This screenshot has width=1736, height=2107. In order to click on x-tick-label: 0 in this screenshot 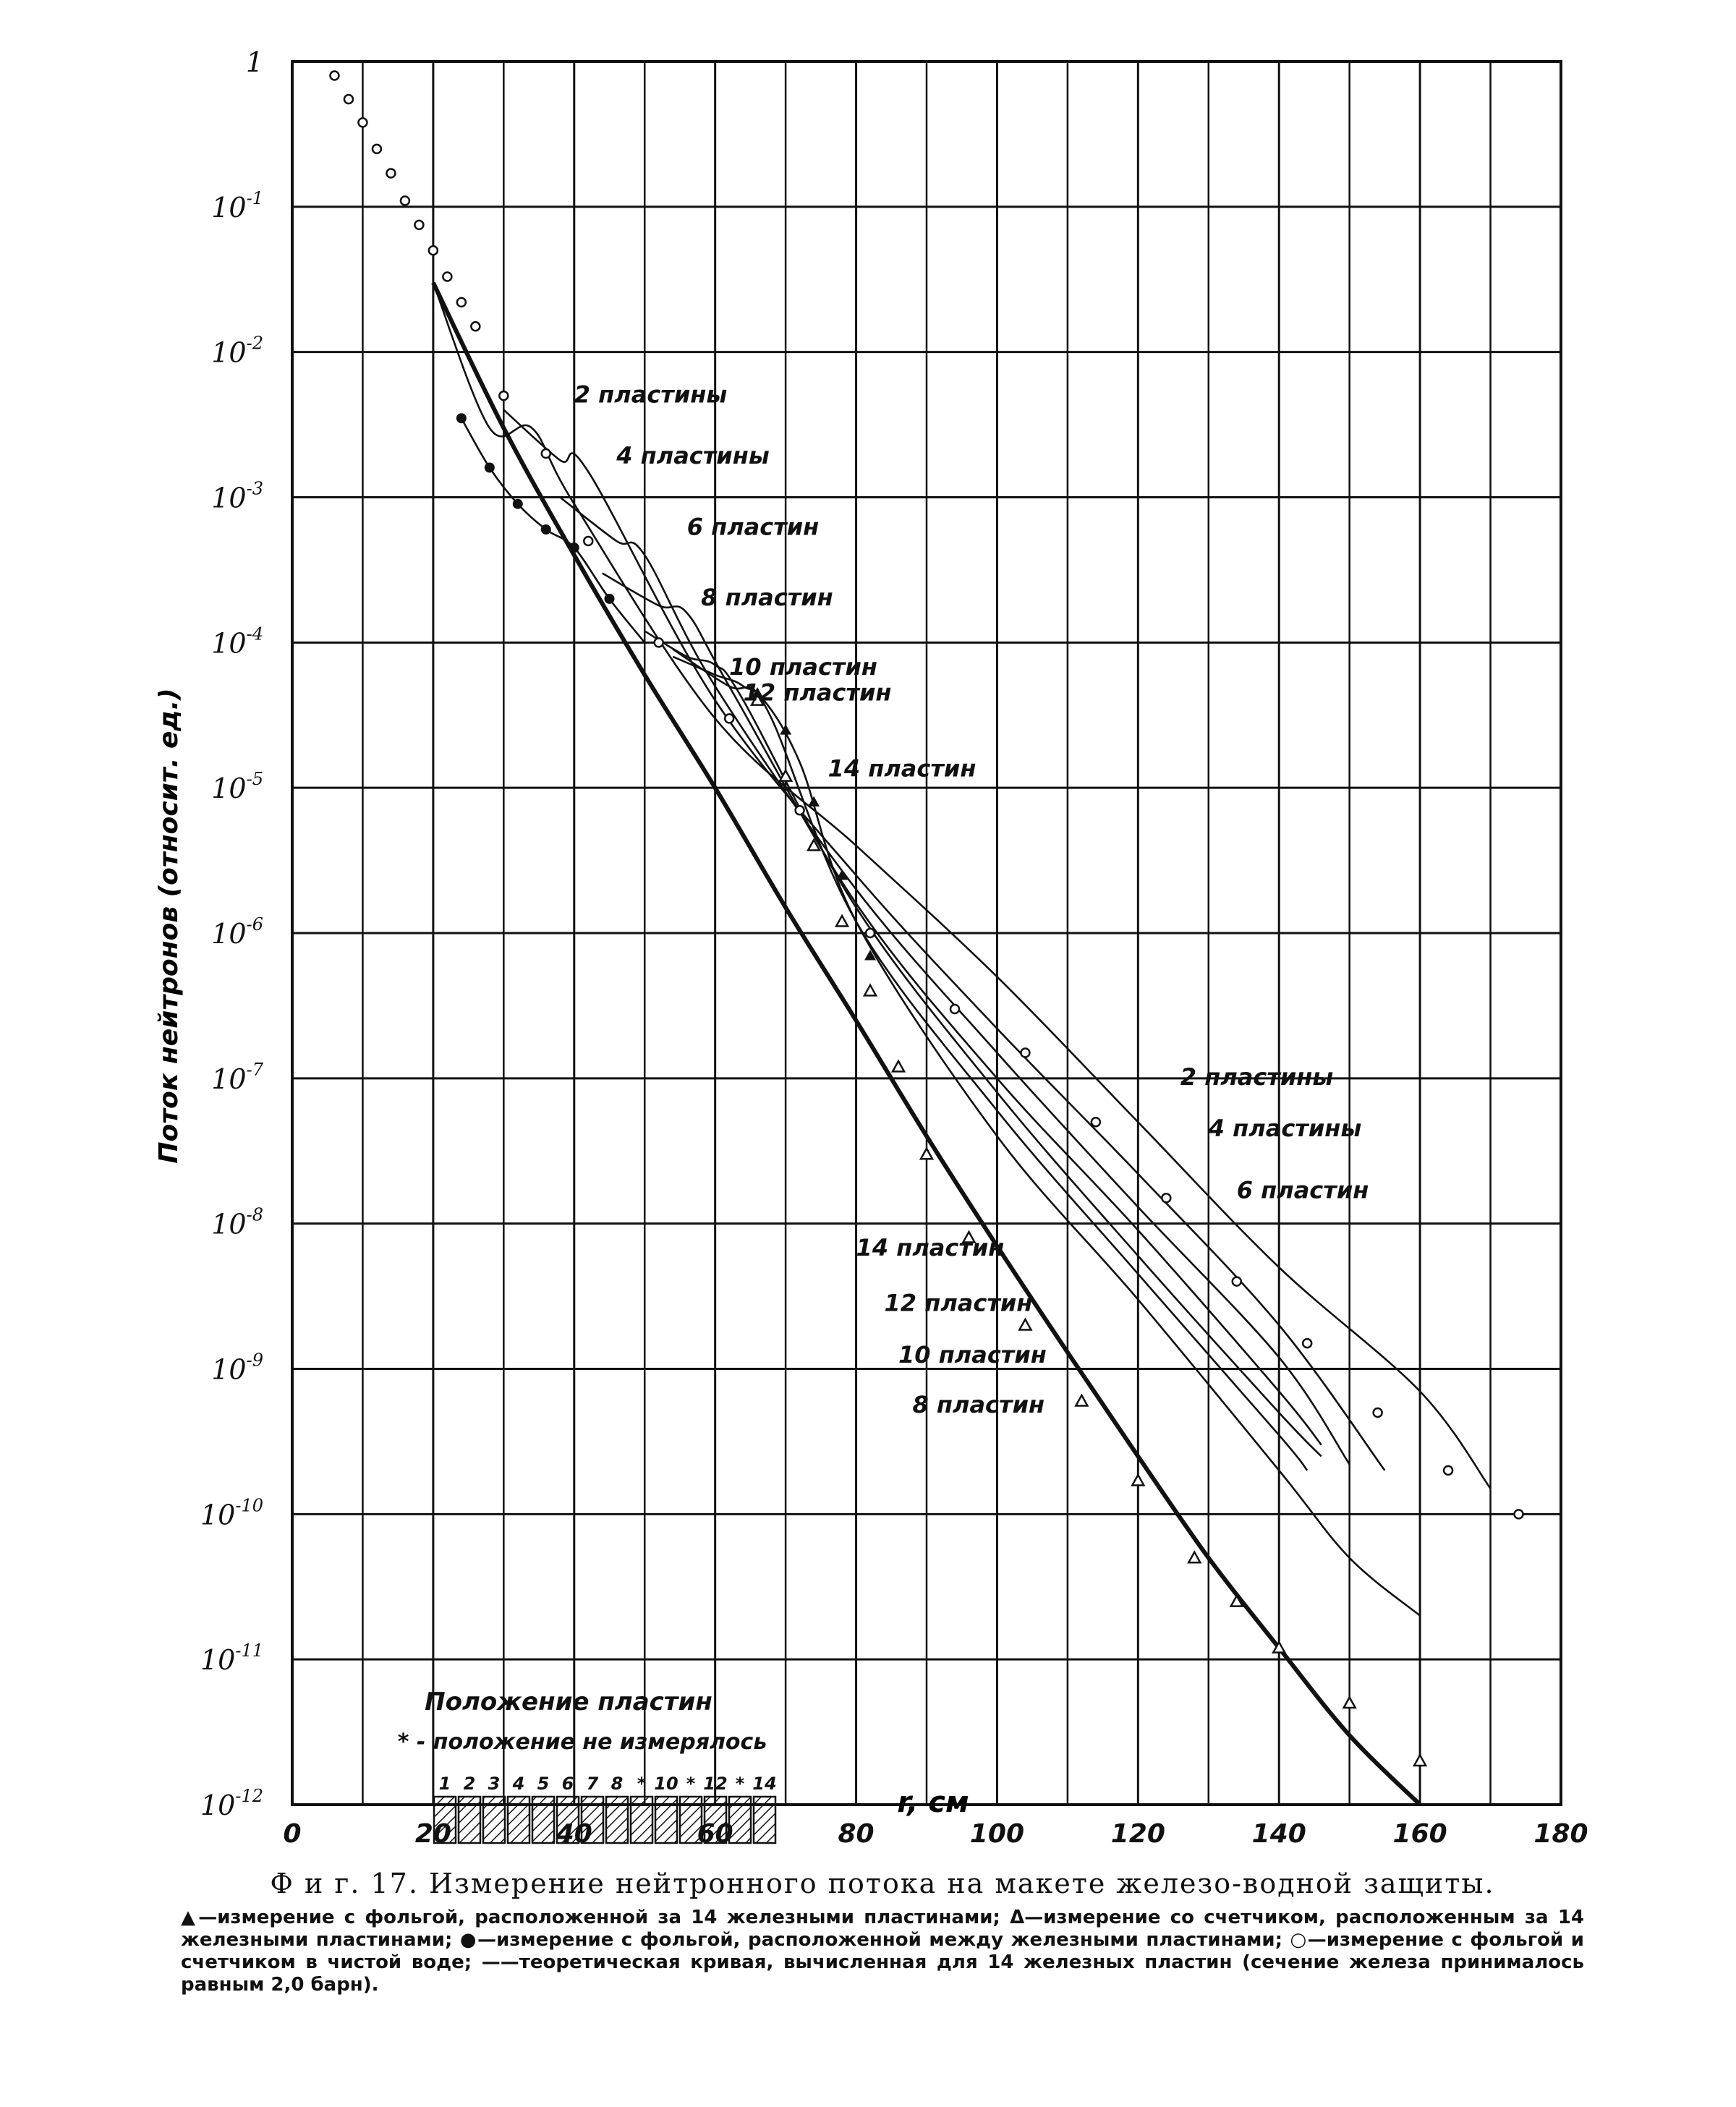, I will do `click(292, 1834)`.